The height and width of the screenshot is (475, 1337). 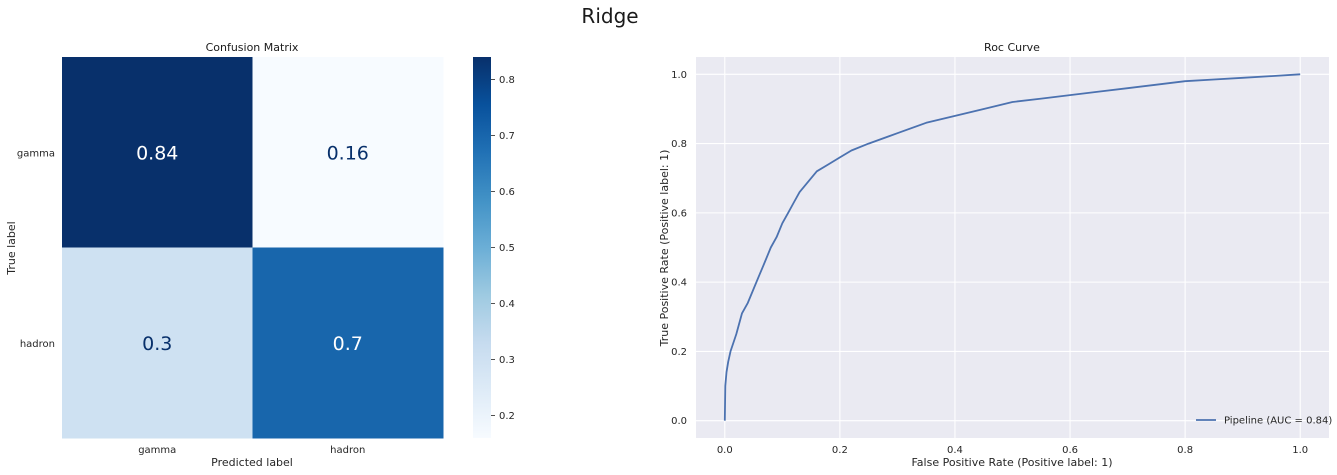 What do you see at coordinates (609, 16) in the screenshot?
I see `figure-title: Ridge` at bounding box center [609, 16].